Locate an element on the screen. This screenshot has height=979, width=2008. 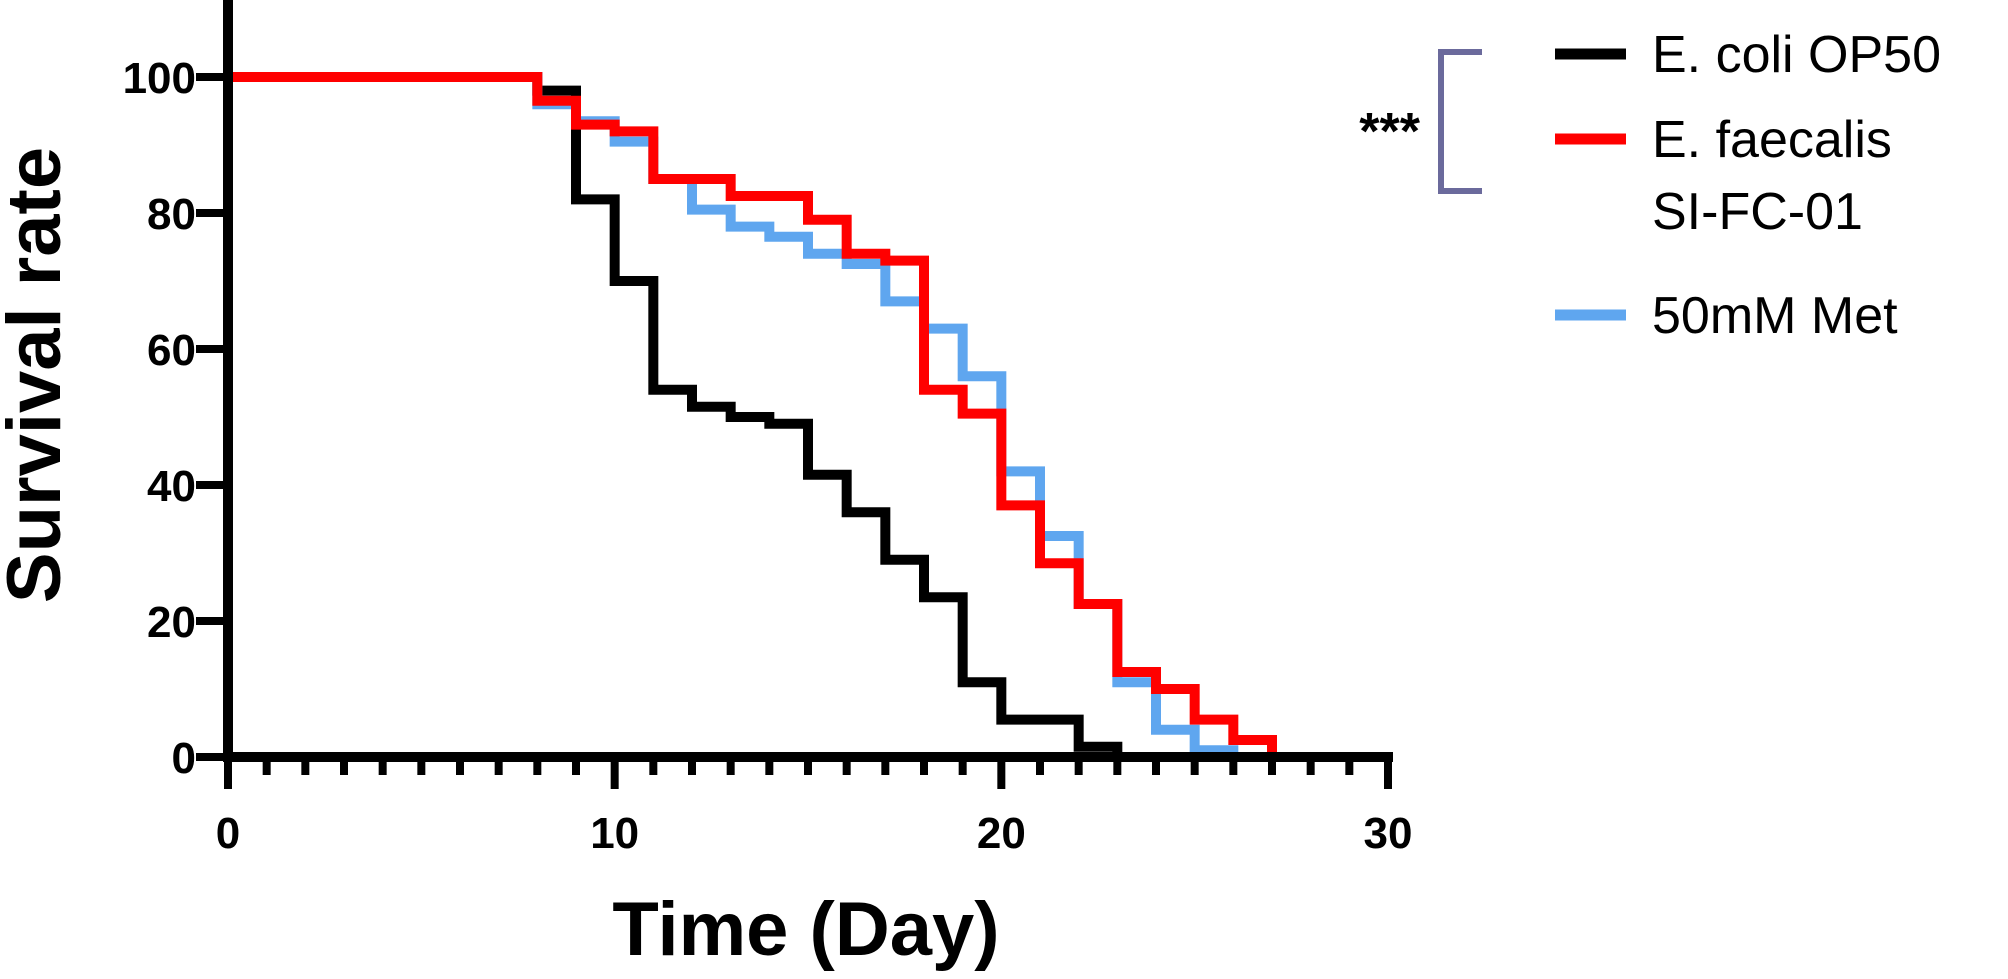
significance-label: *** is located at coordinates (1389, 132).